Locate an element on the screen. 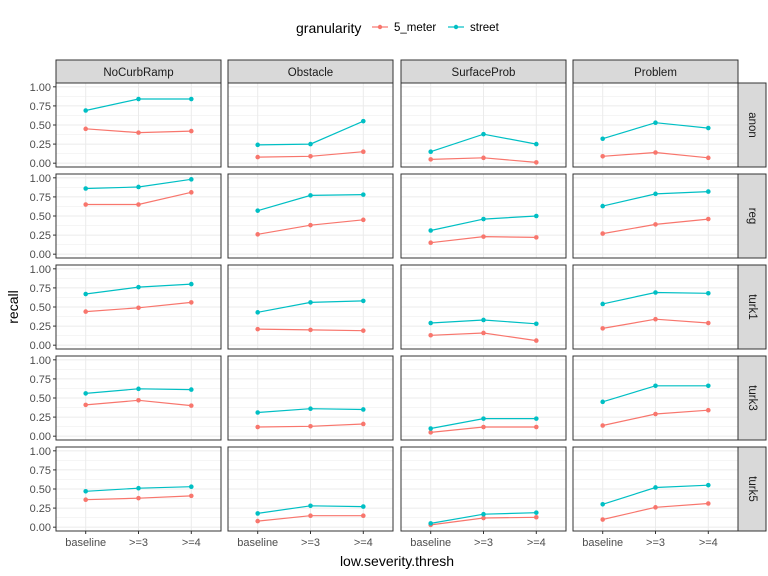  x-axis-problem: baseline >=3 >=4 is located at coordinates (650, 540).